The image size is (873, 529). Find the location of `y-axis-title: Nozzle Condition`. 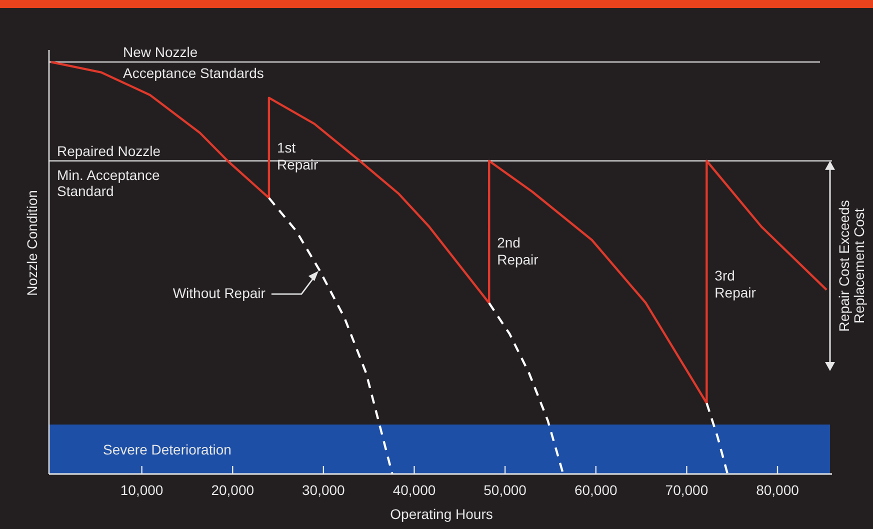

y-axis-title: Nozzle Condition is located at coordinates (32, 243).